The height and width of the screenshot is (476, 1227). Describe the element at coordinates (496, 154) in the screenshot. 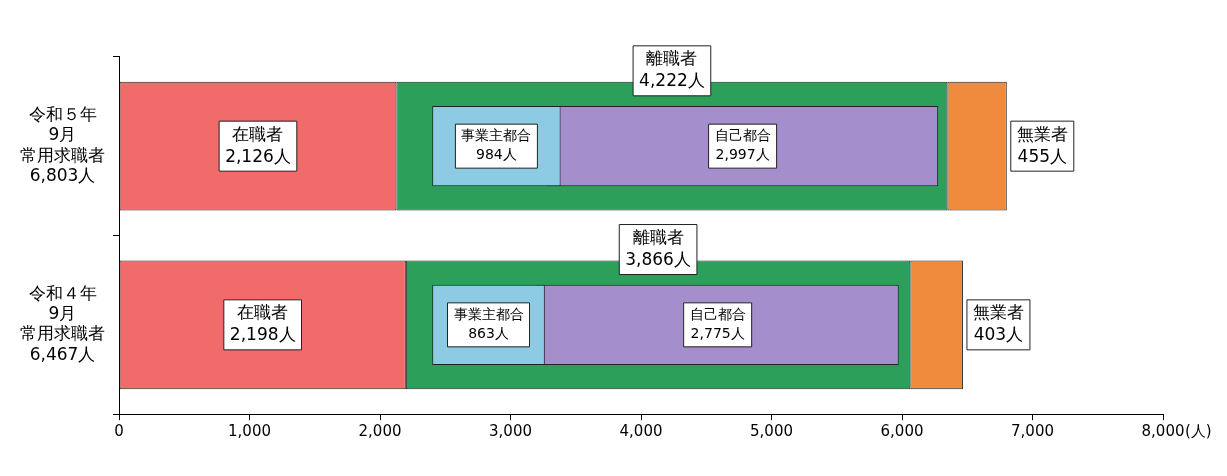

I see `data-label: 984人` at that location.